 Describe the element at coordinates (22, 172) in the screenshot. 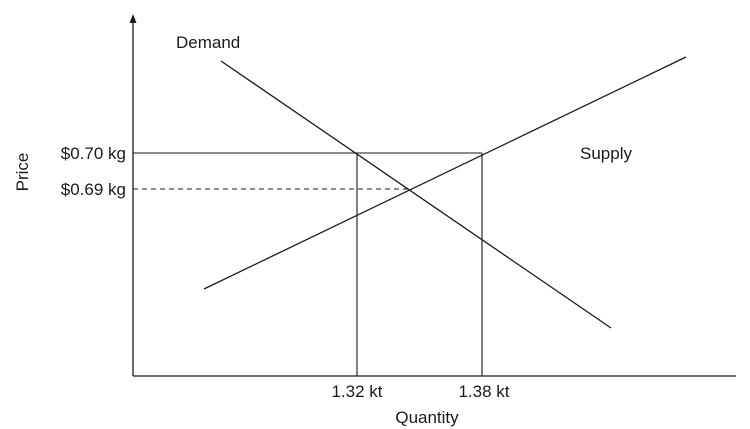

I see `y-axis-title: Price` at that location.